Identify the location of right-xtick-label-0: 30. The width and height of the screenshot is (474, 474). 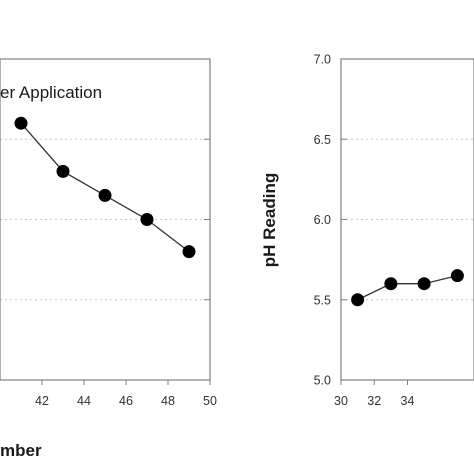
(341, 401).